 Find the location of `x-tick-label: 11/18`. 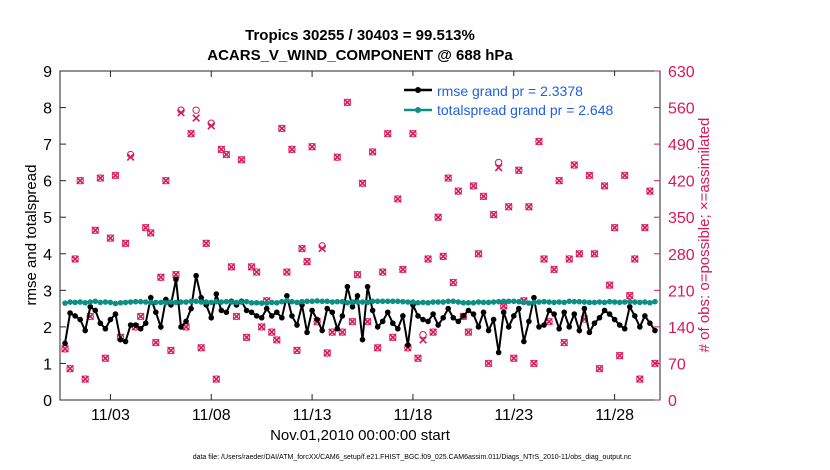

x-tick-label: 11/18 is located at coordinates (413, 415).